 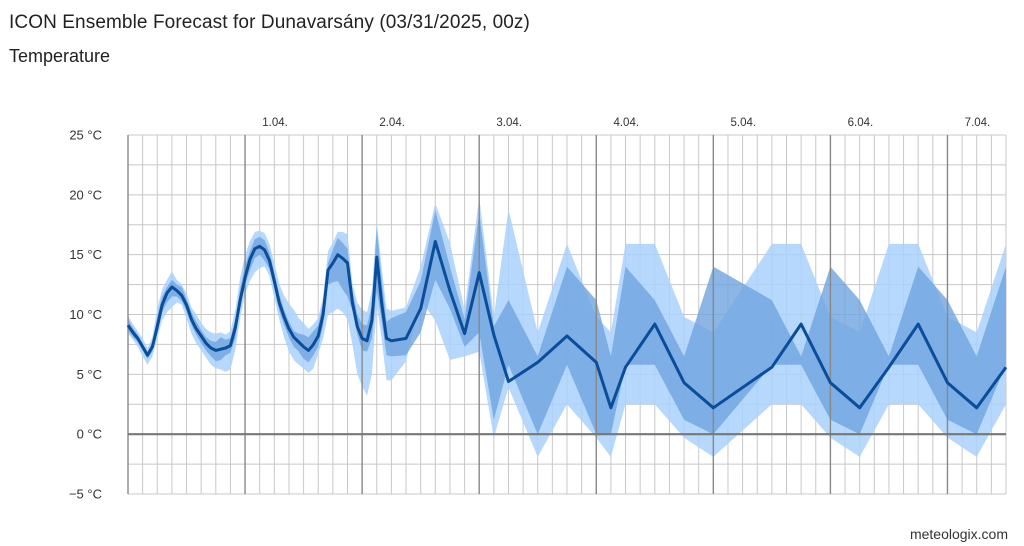 What do you see at coordinates (958, 534) in the screenshot?
I see `source-credit: meteologix.com` at bounding box center [958, 534].